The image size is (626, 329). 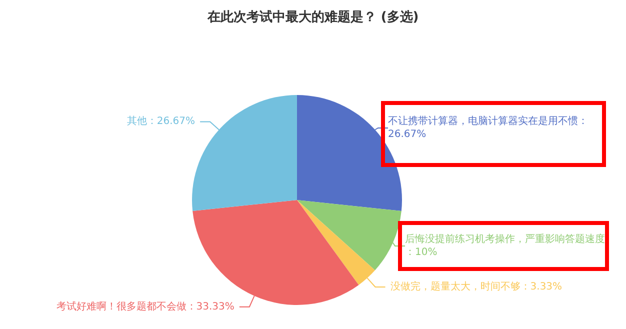 I want to click on slice-label: 考试好难啊！很多题都不会做：33.33%, so click(x=145, y=306).